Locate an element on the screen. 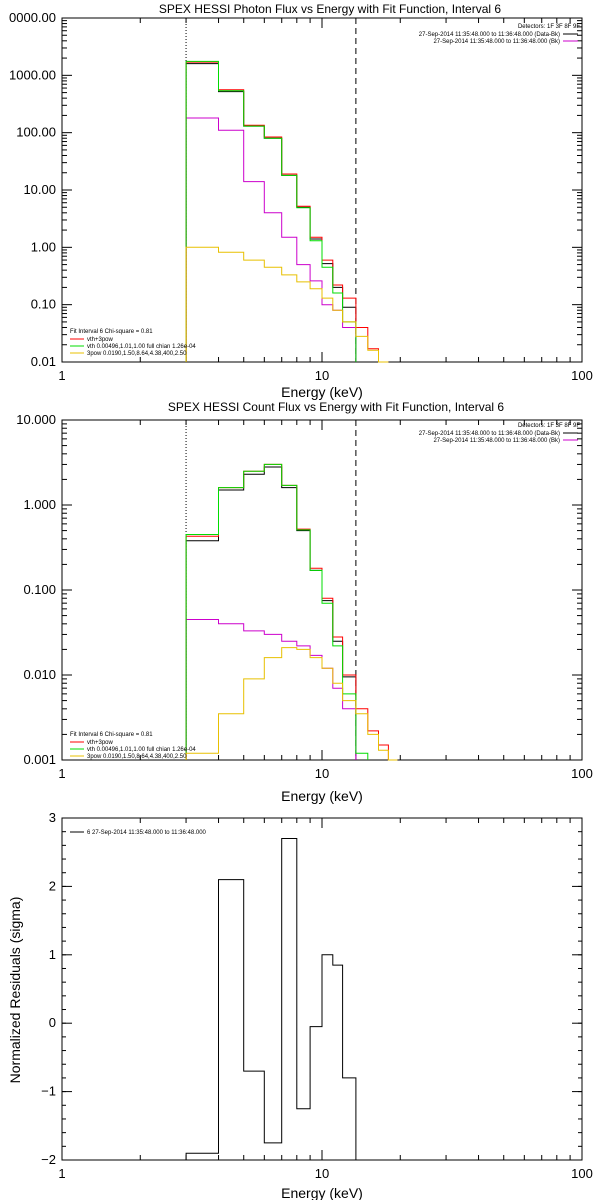  count-flux-ytick-label: 0.001 is located at coordinates (39, 759).